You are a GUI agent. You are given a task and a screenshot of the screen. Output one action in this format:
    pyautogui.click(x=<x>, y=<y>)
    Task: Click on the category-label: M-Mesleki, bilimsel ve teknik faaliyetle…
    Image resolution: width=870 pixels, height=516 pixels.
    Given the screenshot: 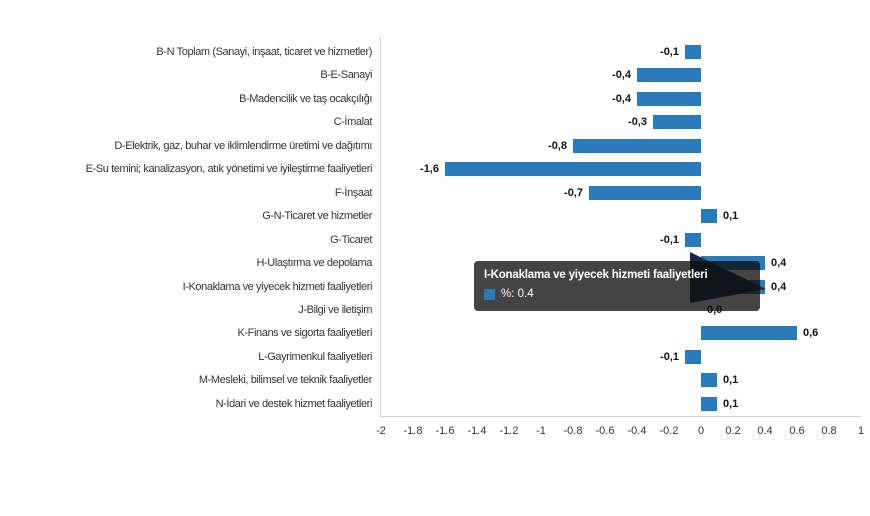 What is the action you would take?
    pyautogui.click(x=285, y=380)
    